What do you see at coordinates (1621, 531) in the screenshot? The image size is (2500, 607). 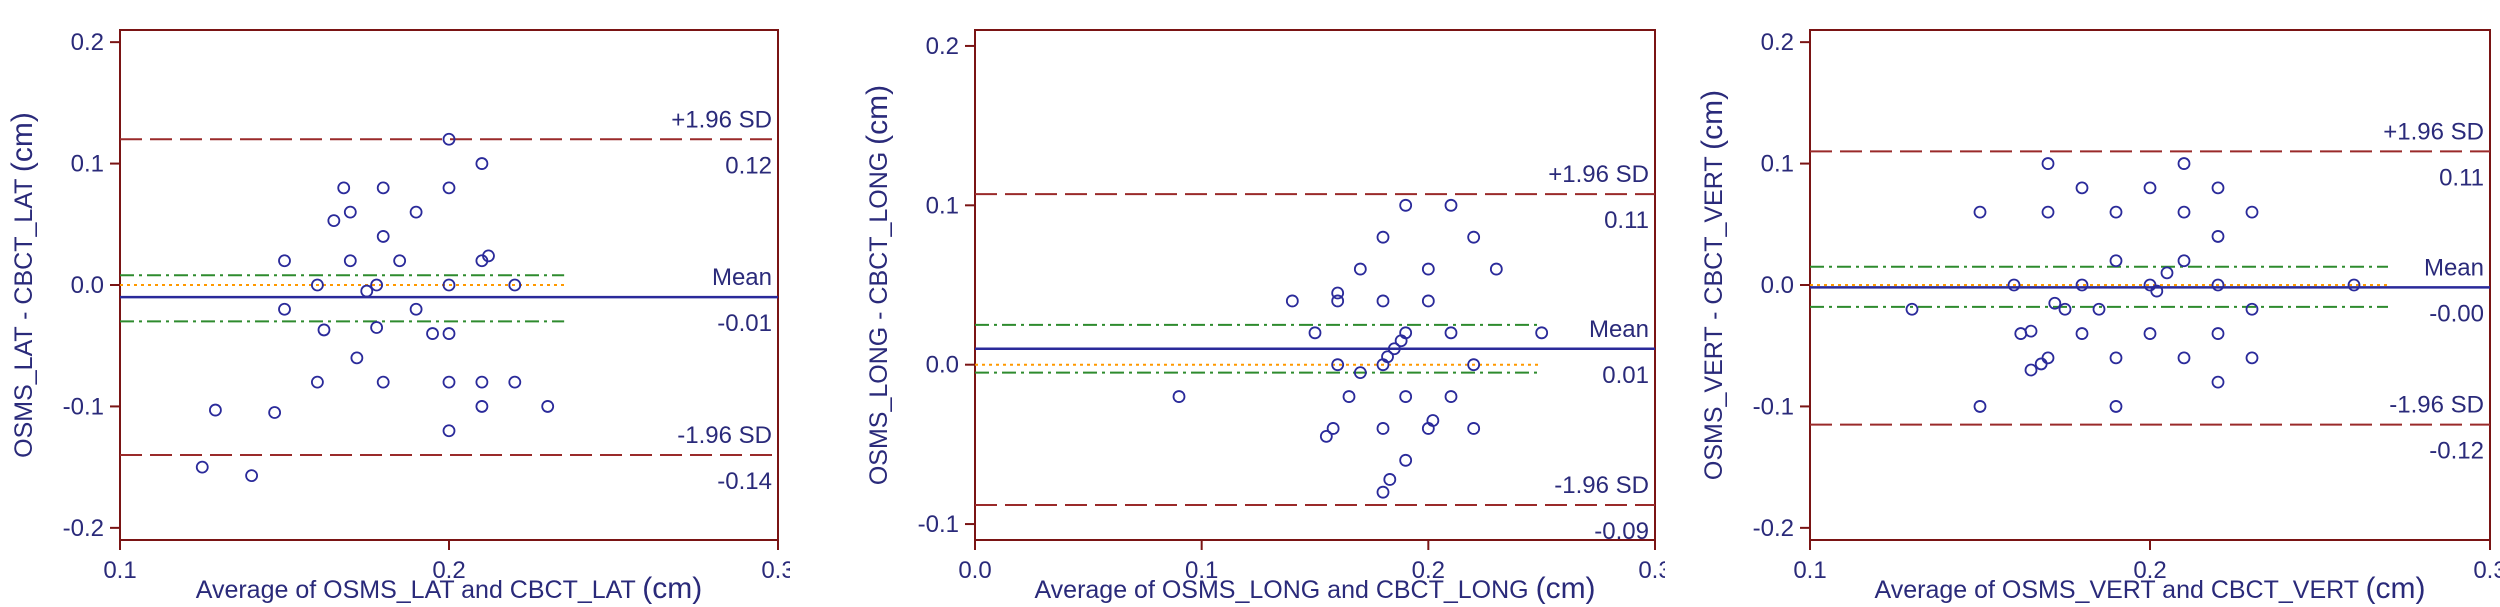 I see `lower-loa-value: -0.09` at bounding box center [1621, 531].